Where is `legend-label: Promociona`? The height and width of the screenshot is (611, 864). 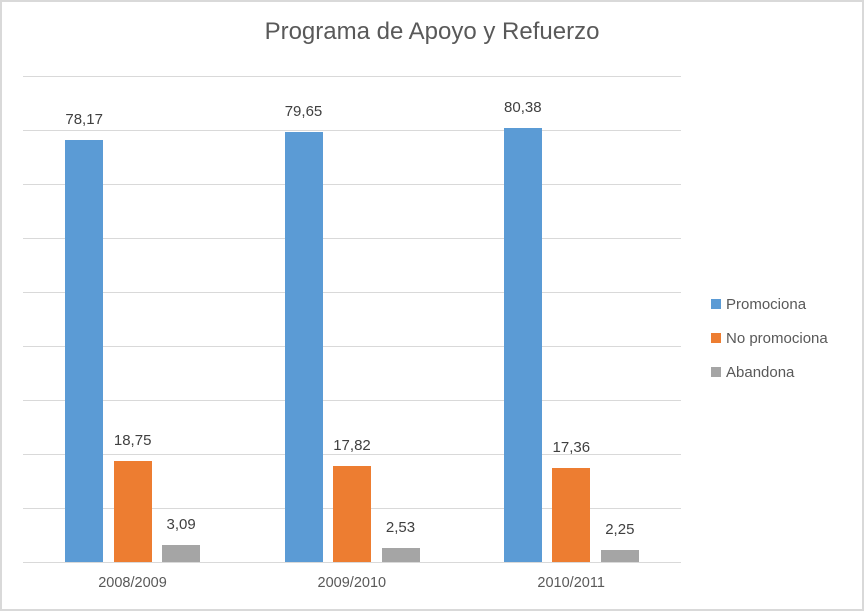
legend-label: Promociona is located at coordinates (766, 304).